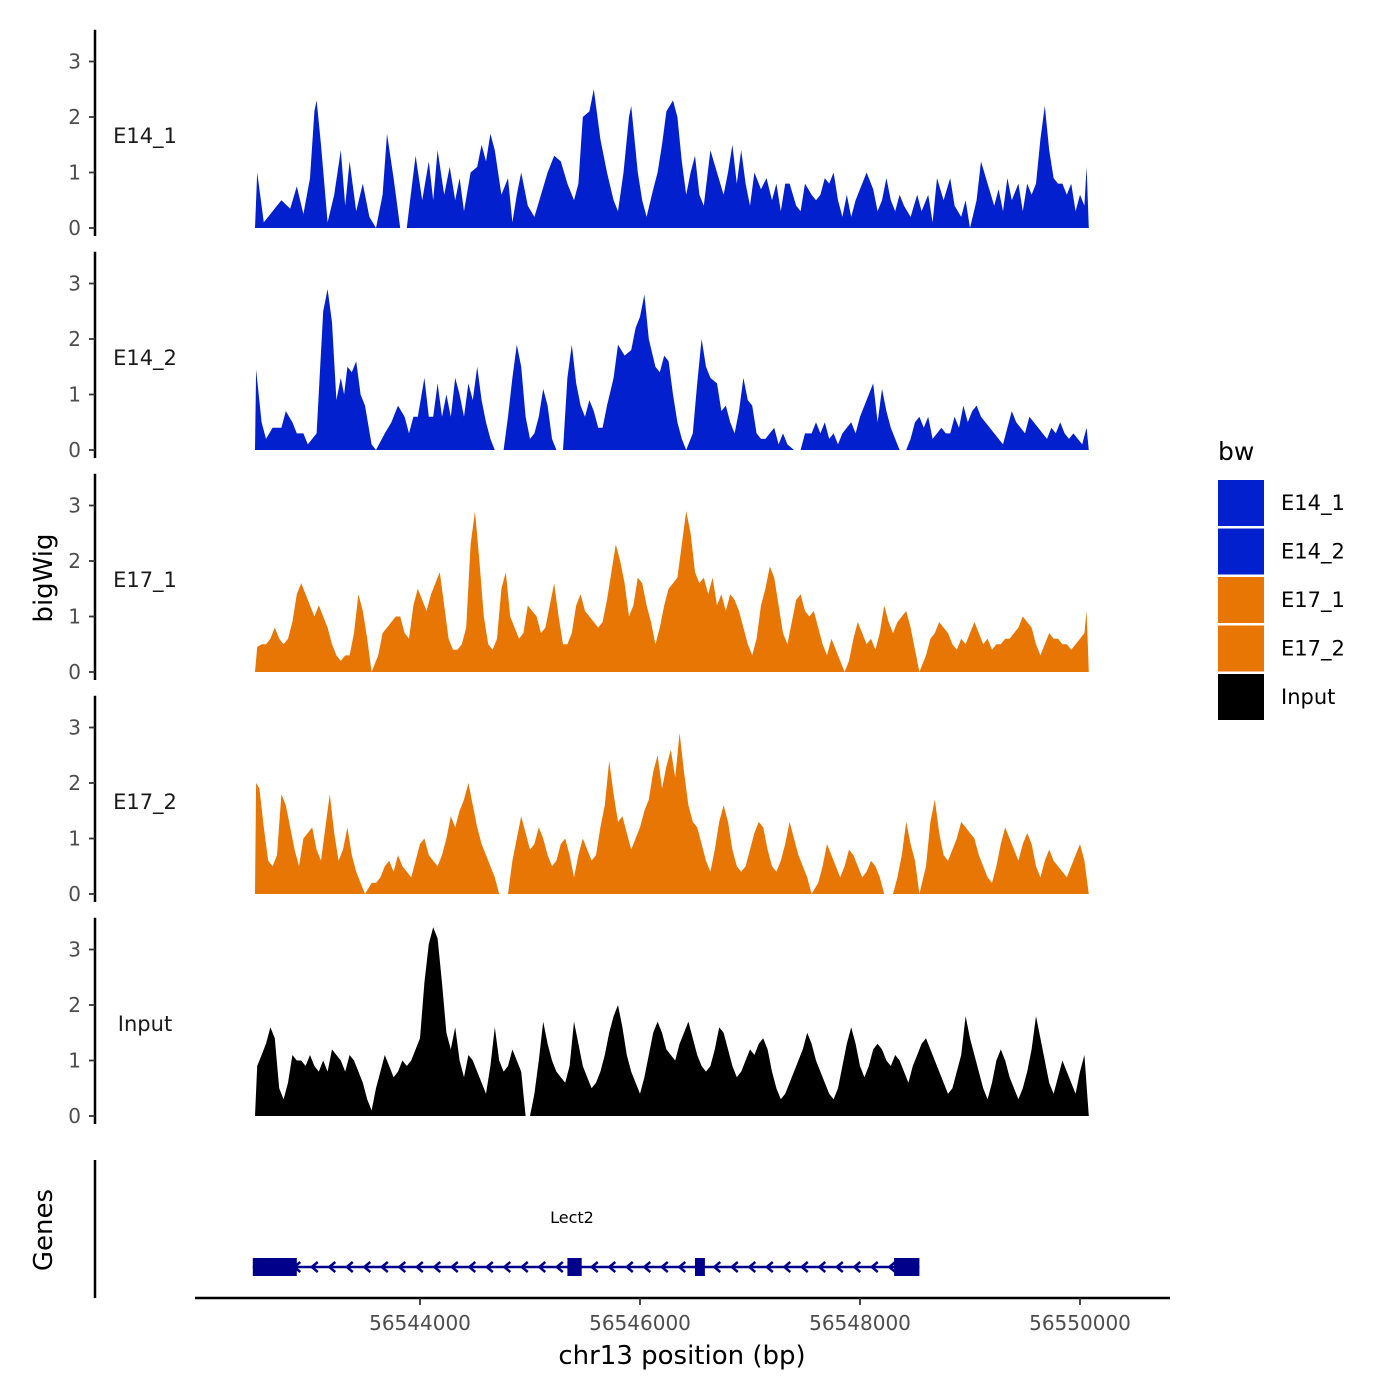  I want to click on signal-area-input, so click(672, 1021).